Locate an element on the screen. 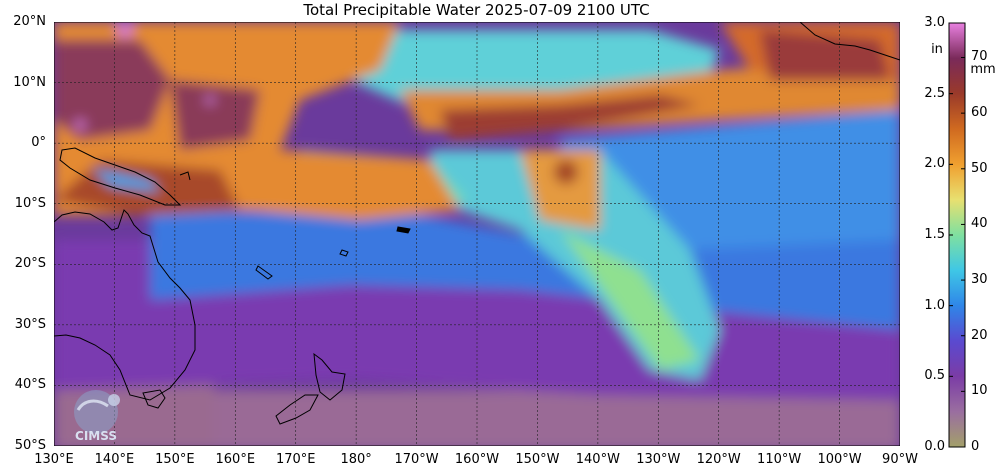 This screenshot has height=470, width=1000. colorbar-unit-in: in is located at coordinates (937, 49).